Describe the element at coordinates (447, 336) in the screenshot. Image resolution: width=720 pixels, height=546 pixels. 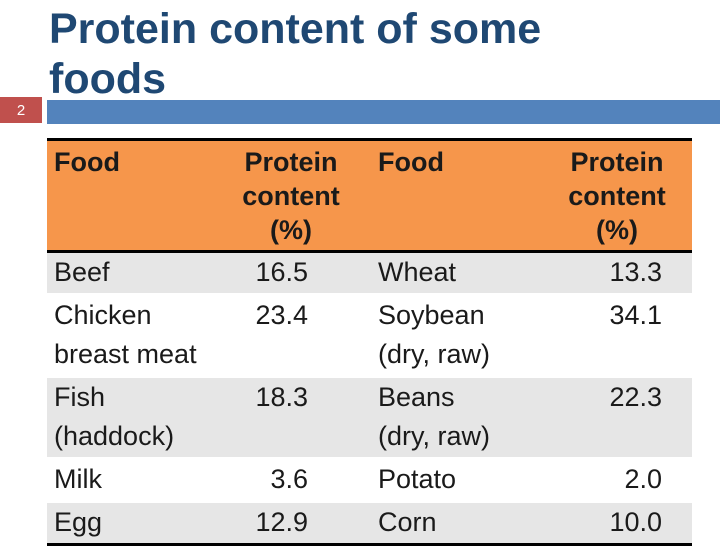
I see `food-cell: Soybean (dry, raw)` at that location.